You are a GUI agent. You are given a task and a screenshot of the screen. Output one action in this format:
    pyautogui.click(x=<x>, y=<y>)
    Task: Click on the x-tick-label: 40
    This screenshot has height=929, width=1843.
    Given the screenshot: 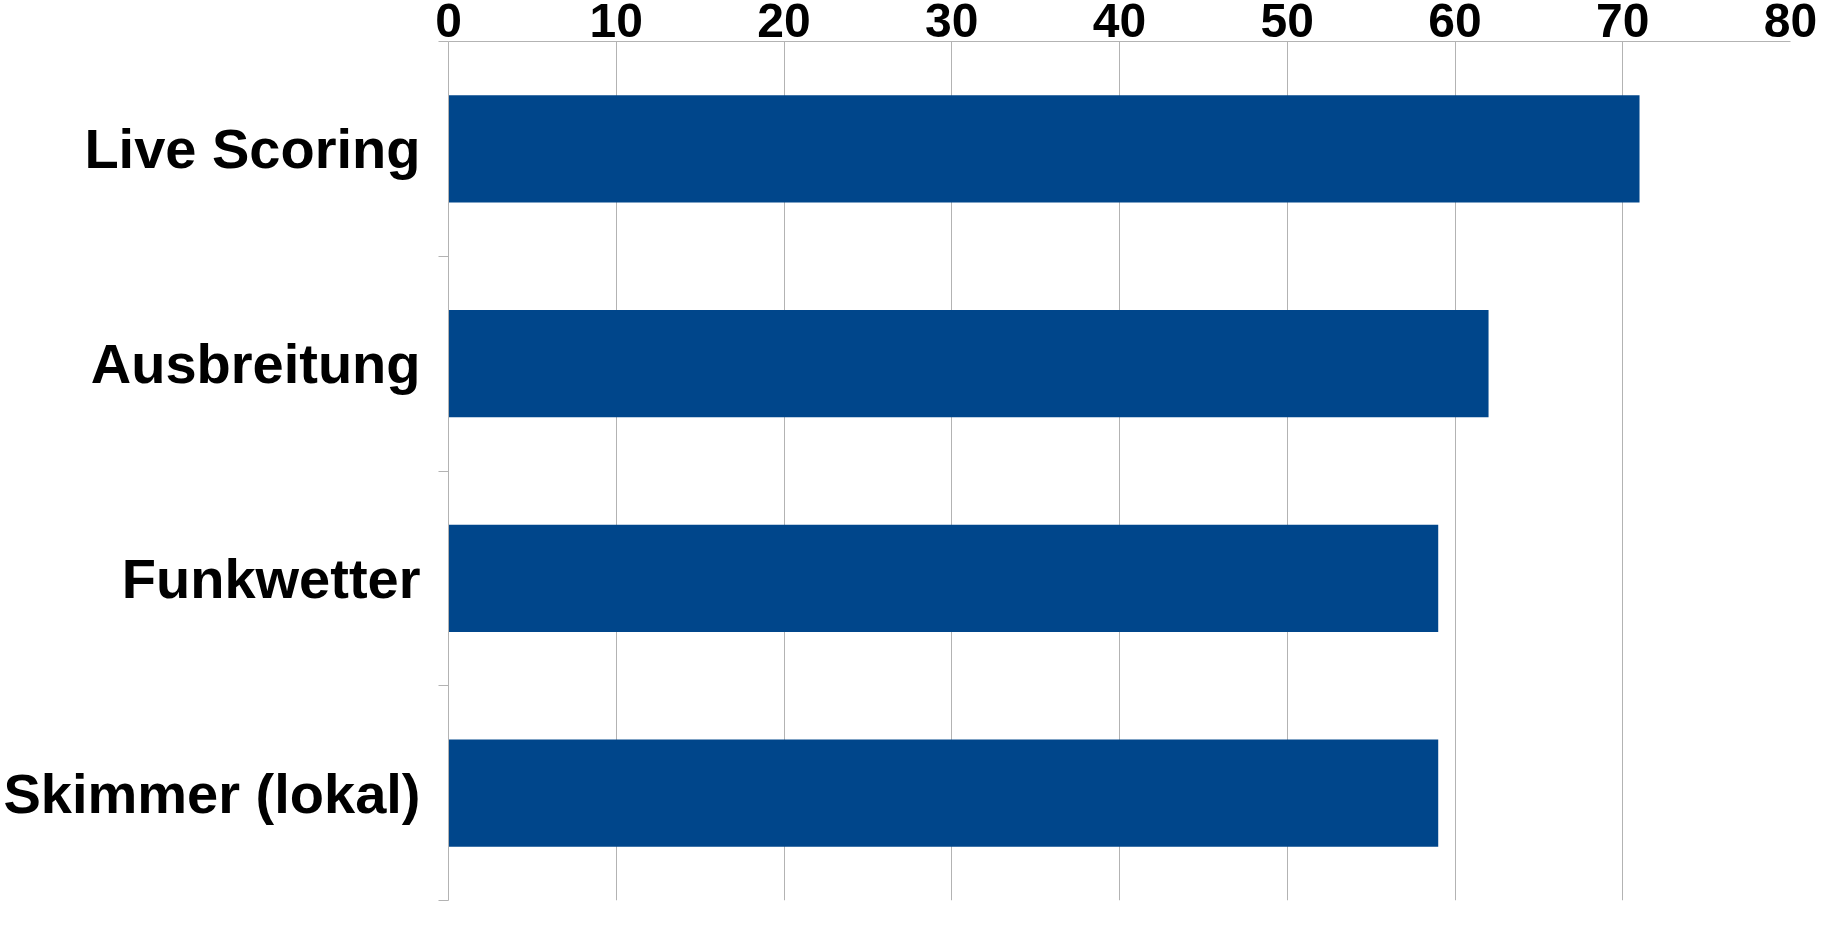 What is the action you would take?
    pyautogui.click(x=1119, y=23)
    